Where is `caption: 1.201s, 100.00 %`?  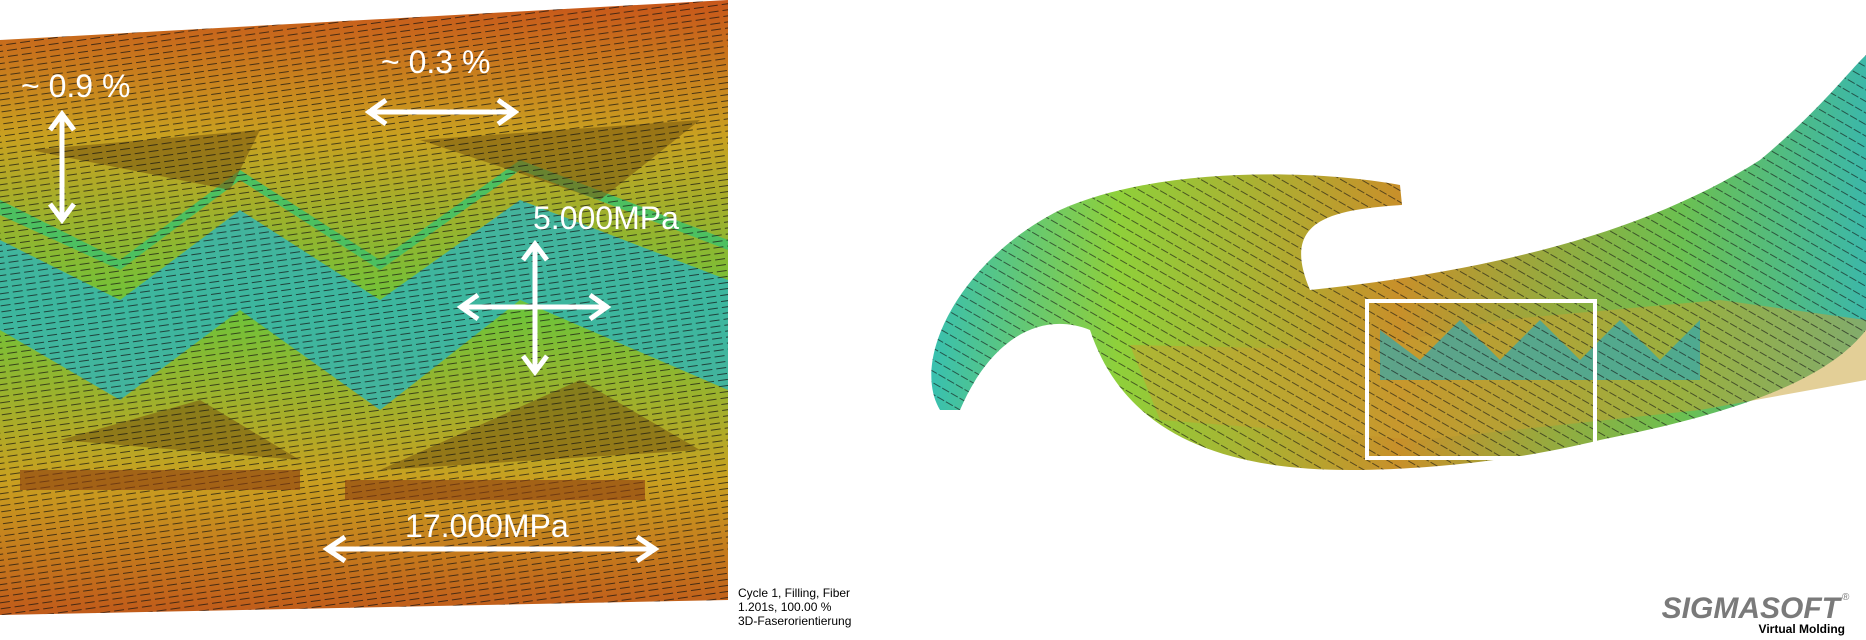
caption: 1.201s, 100.00 % is located at coordinates (785, 607).